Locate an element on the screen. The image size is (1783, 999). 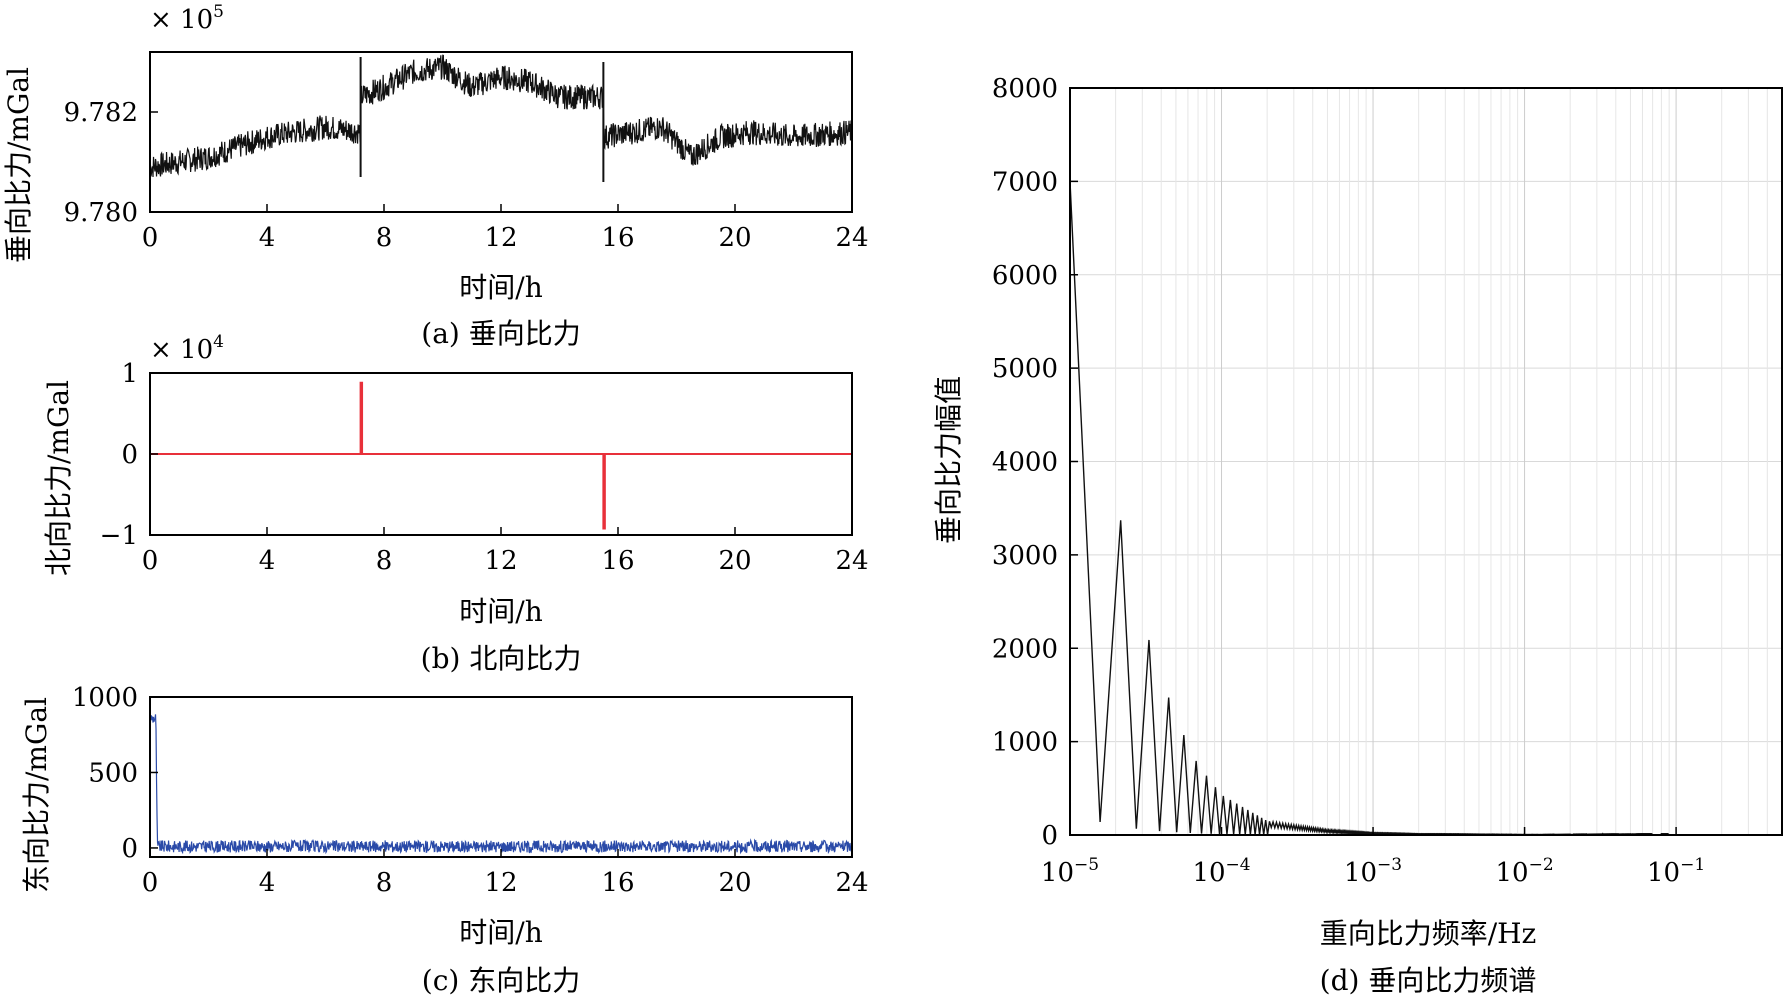
panel-c-xtick-label: 4 is located at coordinates (267, 883).